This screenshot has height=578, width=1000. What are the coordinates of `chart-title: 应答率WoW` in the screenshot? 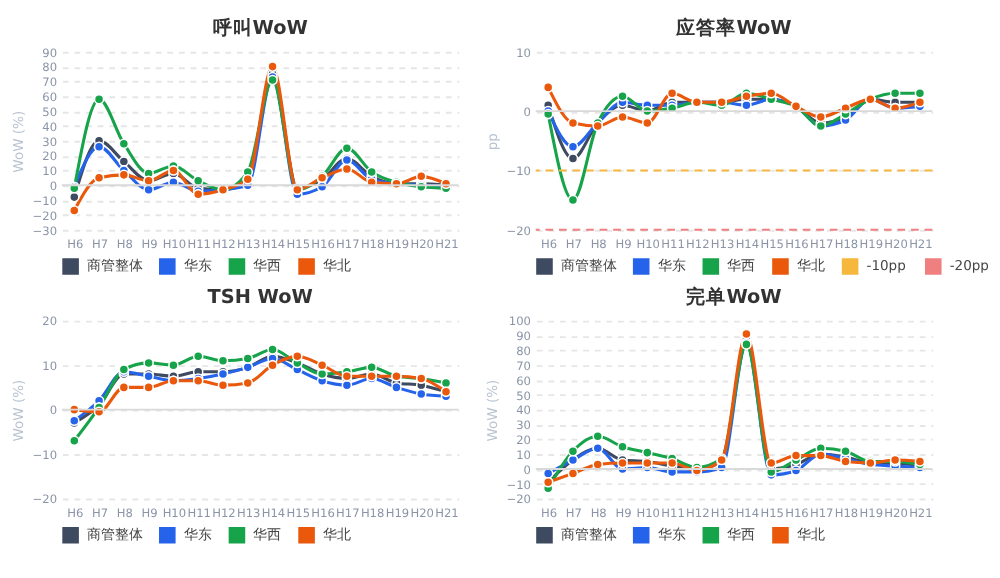 It's located at (733, 28).